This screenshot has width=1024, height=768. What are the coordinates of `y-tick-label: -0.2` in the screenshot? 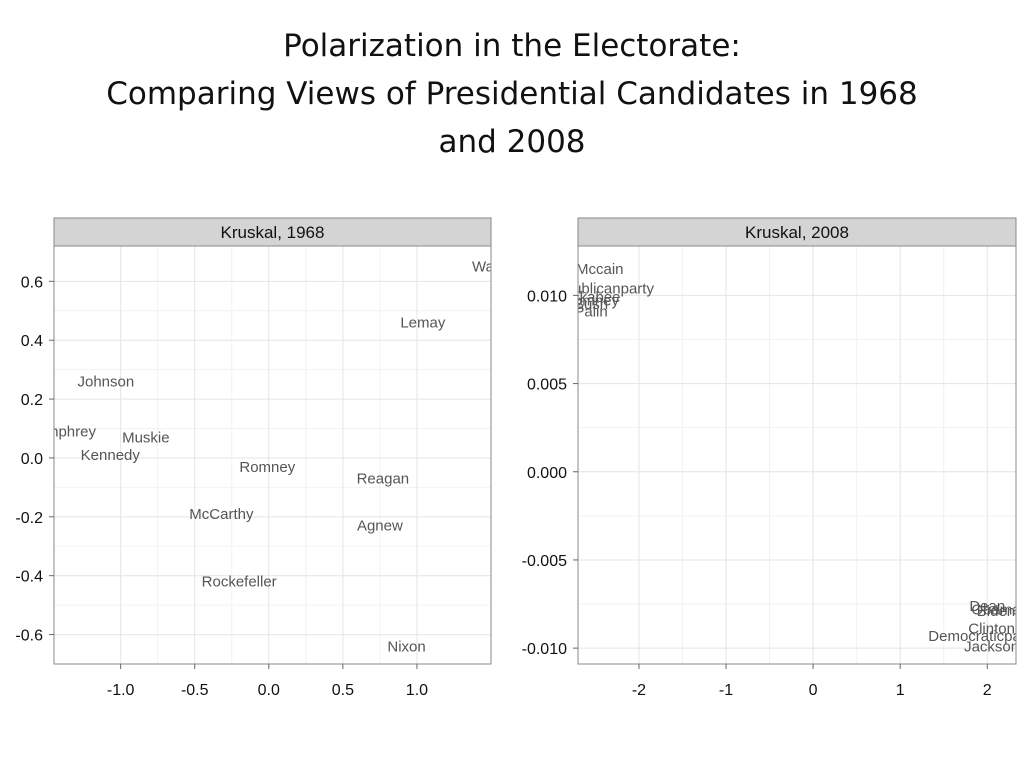 It's located at (29, 518).